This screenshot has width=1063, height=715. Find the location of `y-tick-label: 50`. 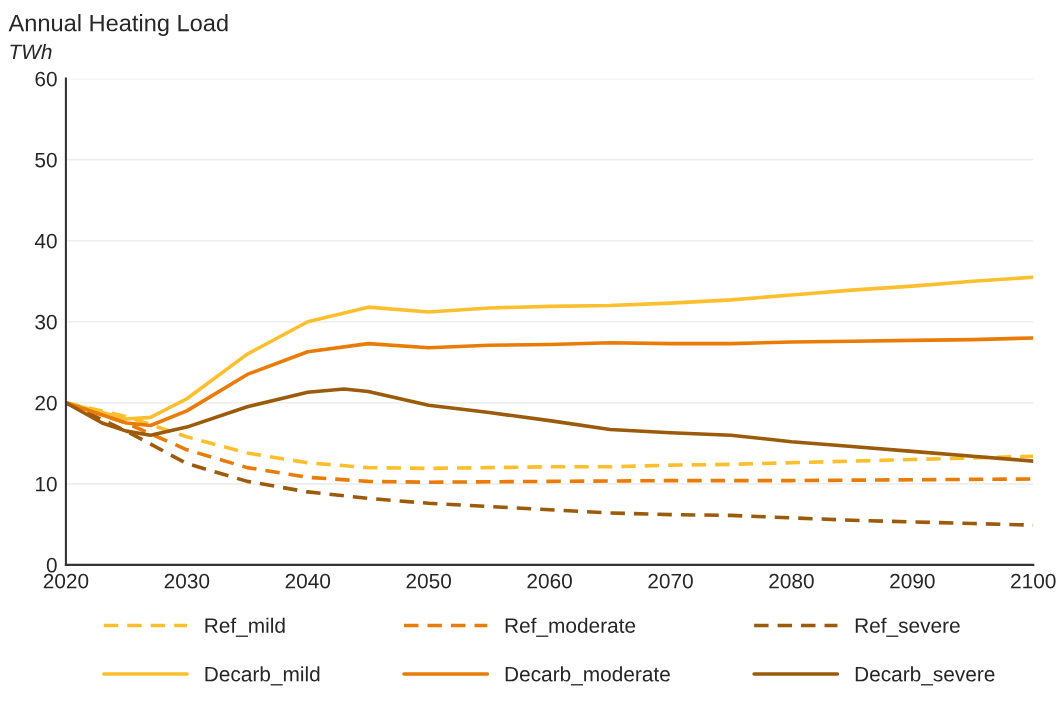

y-tick-label: 50 is located at coordinates (46, 160).